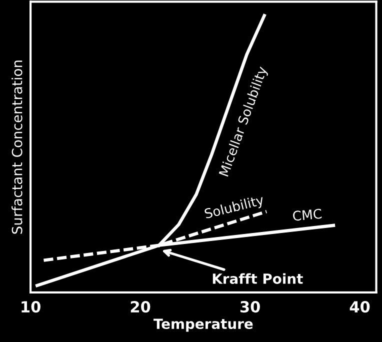 The image size is (382, 342). Describe the element at coordinates (17, 147) in the screenshot. I see `y-axis-title: Surfactant Concentration` at that location.